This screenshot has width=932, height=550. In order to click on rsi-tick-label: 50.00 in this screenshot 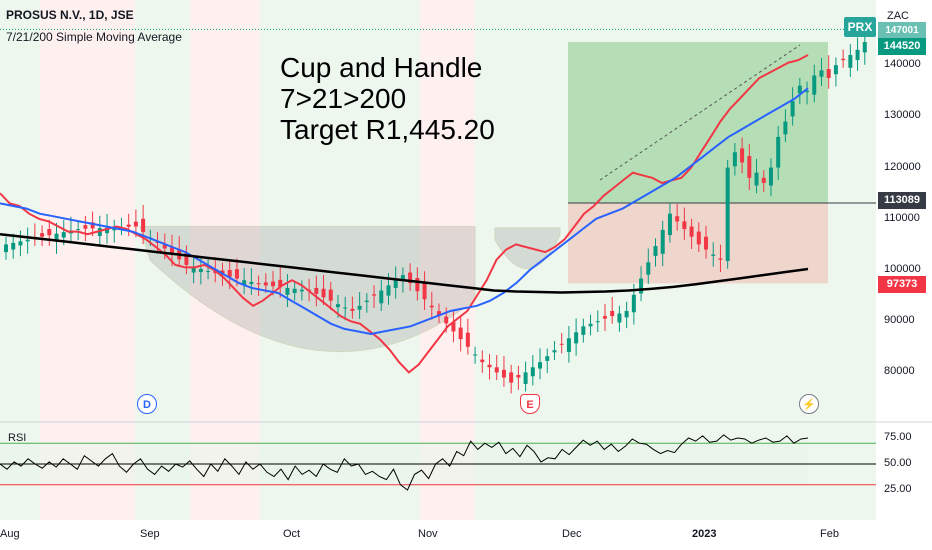, I will do `click(898, 463)`.